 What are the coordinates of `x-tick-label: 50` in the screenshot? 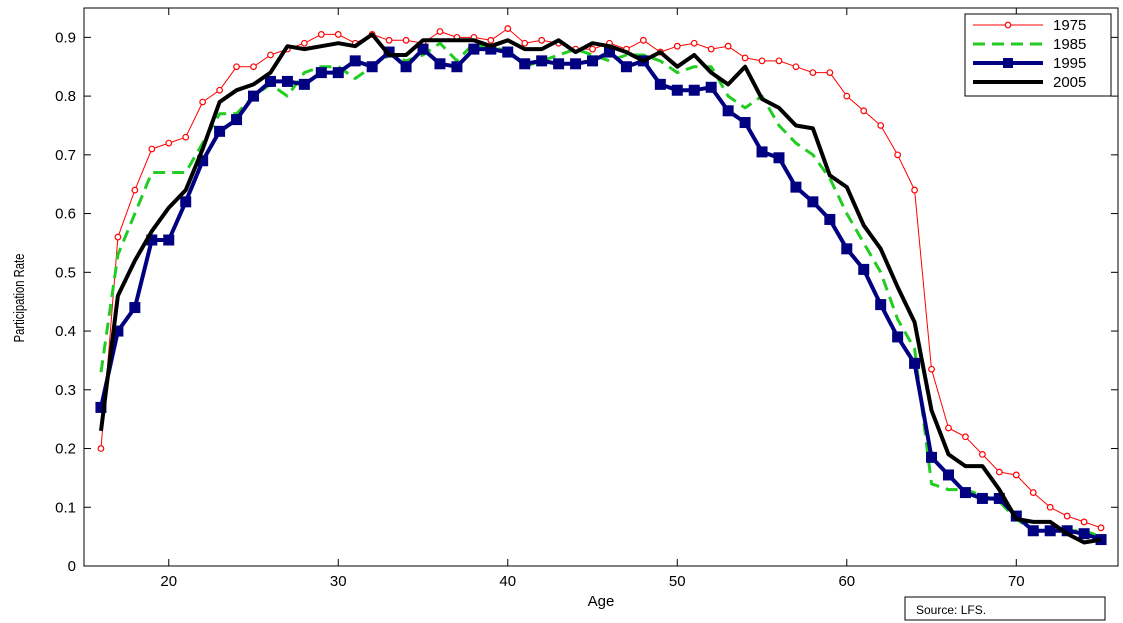 It's located at (677, 581).